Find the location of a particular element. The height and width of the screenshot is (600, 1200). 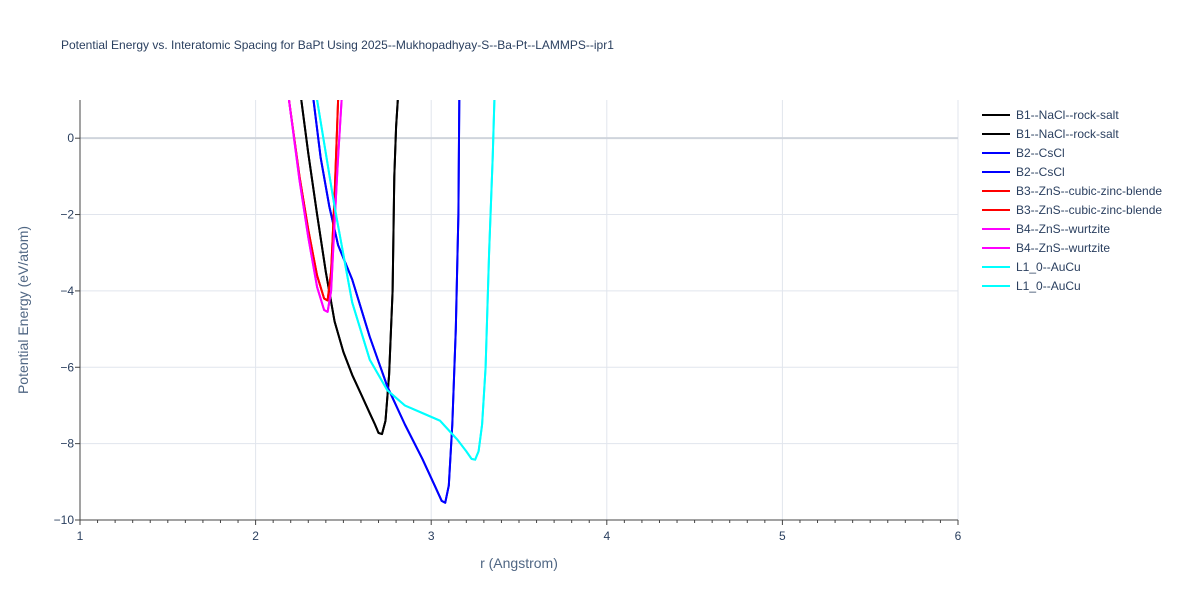

y-tick-label: −4 is located at coordinates (67, 291).